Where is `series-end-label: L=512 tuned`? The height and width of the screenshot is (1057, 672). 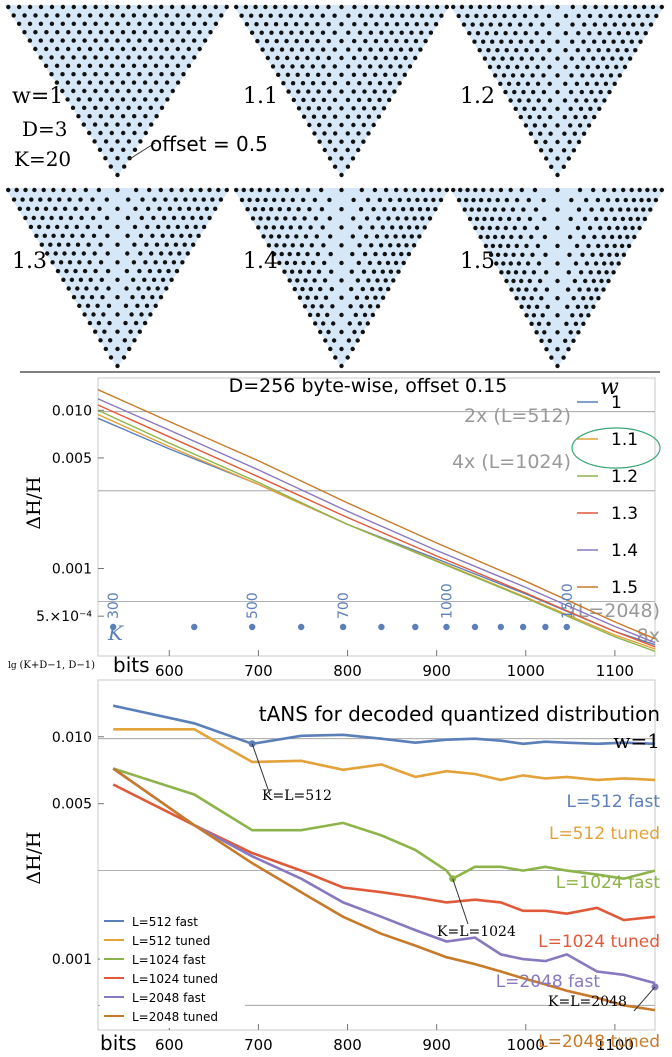 series-end-label: L=512 tuned is located at coordinates (604, 834).